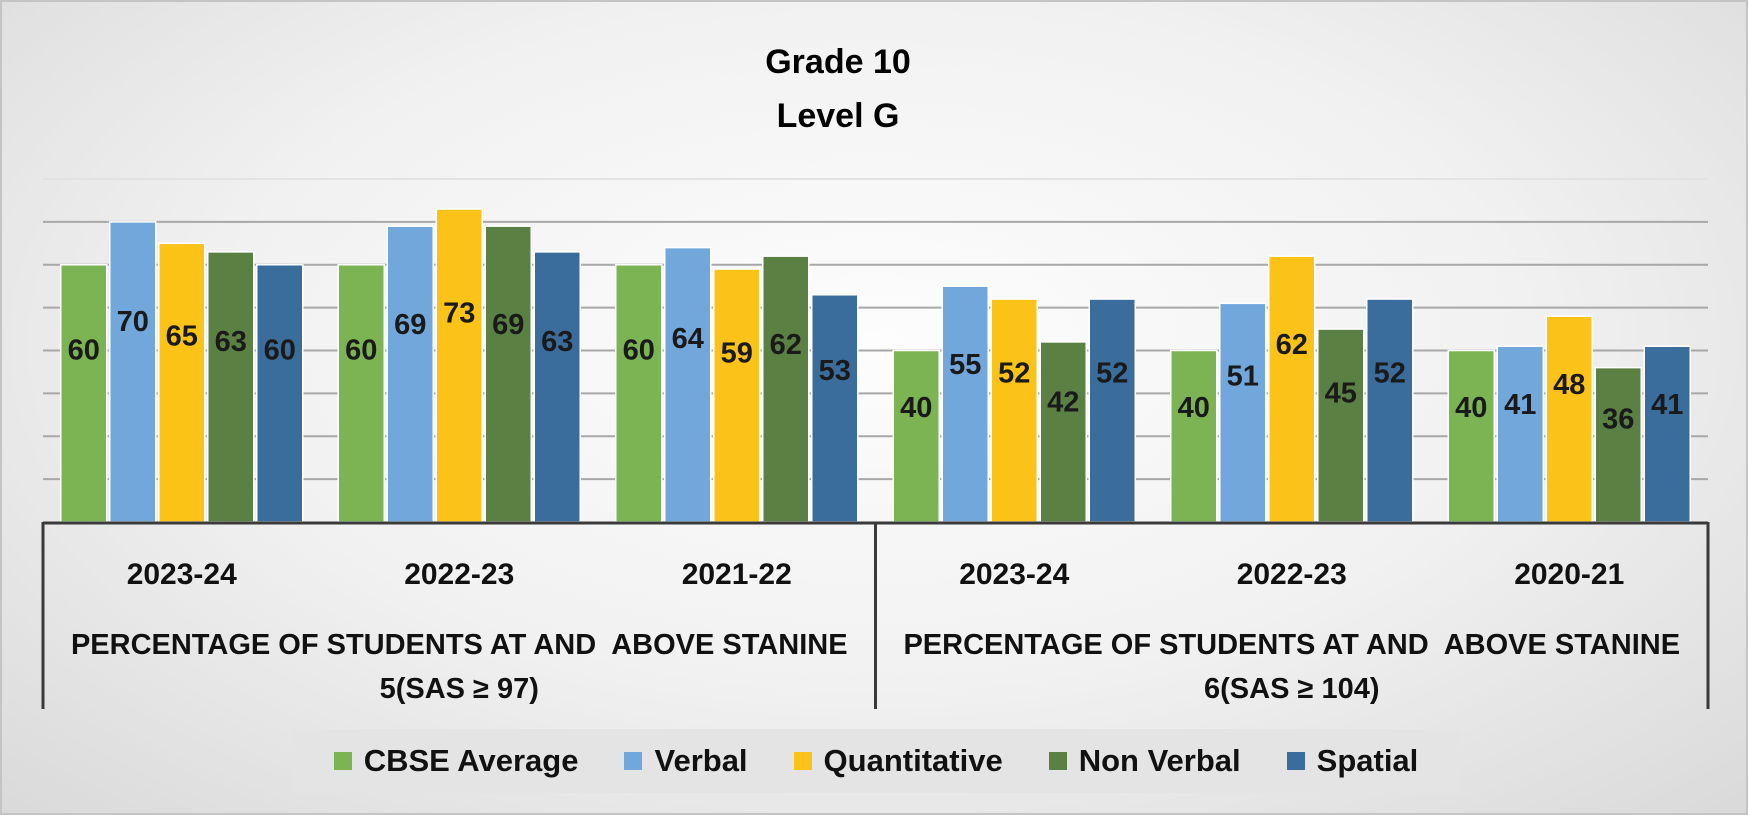 This screenshot has height=815, width=1748. Describe the element at coordinates (737, 354) in the screenshot. I see `data-label: 59` at that location.